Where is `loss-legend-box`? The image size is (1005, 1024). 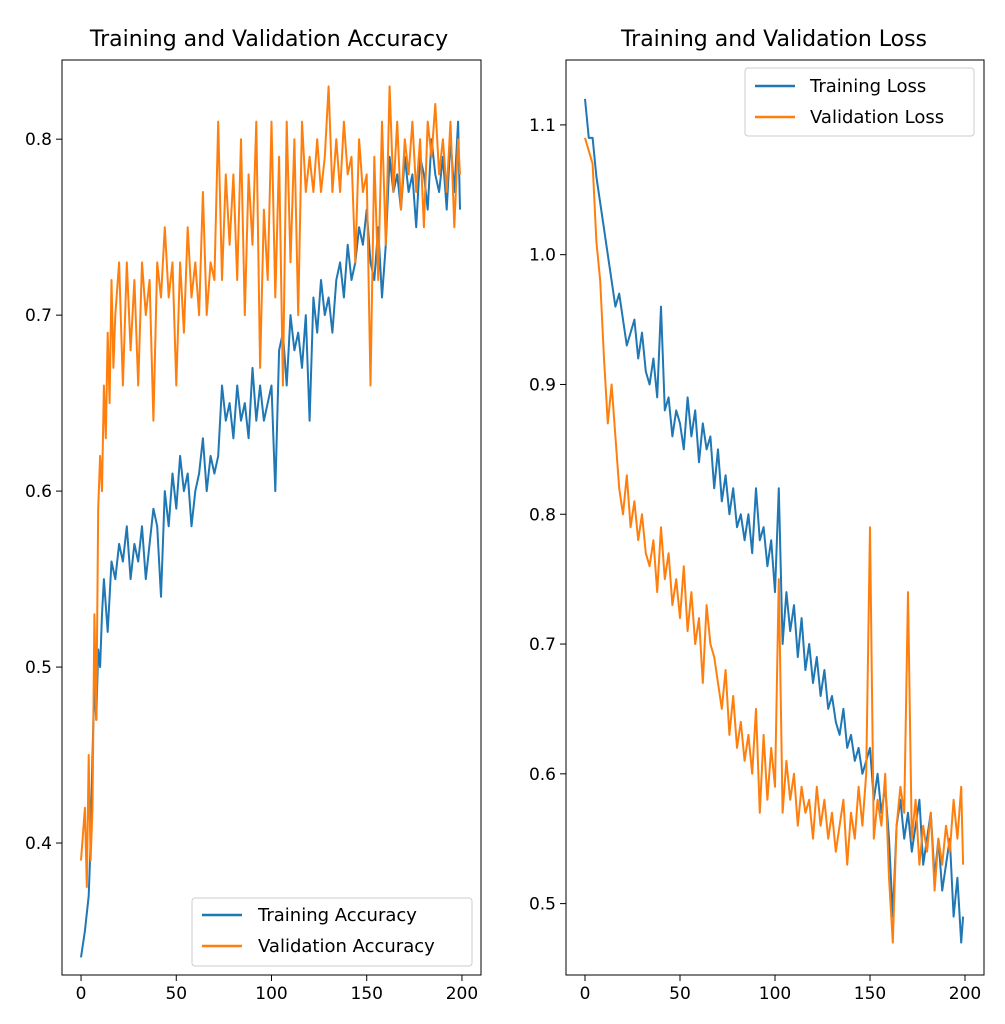
loss-legend-box is located at coordinates (859, 102).